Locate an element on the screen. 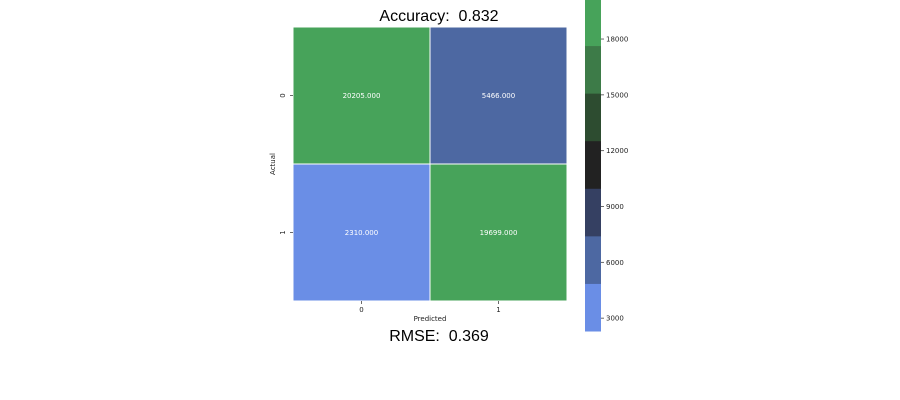 This screenshot has height=400, width=900. colorbar-tick-label-5: 18000 is located at coordinates (617, 40).